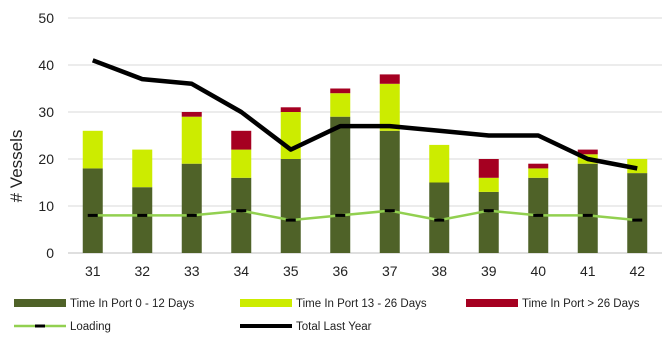 This screenshot has height=339, width=667. I want to click on x-tick-label: 32, so click(142, 271).